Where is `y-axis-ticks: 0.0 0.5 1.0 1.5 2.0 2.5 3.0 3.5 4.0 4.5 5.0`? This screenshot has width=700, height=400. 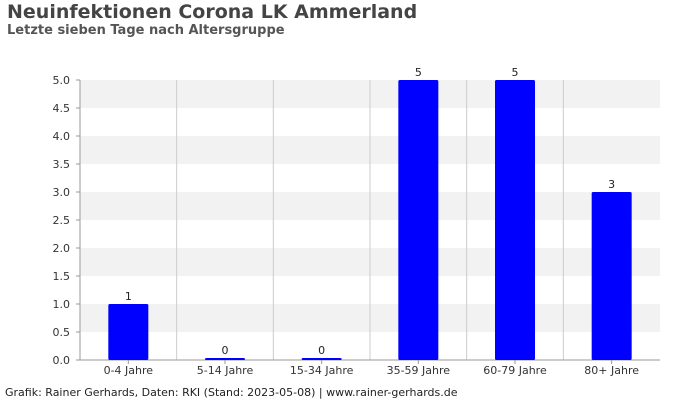 y-axis-ticks: 0.0 0.5 1.0 1.5 2.0 2.5 3.0 3.5 4.0 4.5 5.0 is located at coordinates (66, 220).